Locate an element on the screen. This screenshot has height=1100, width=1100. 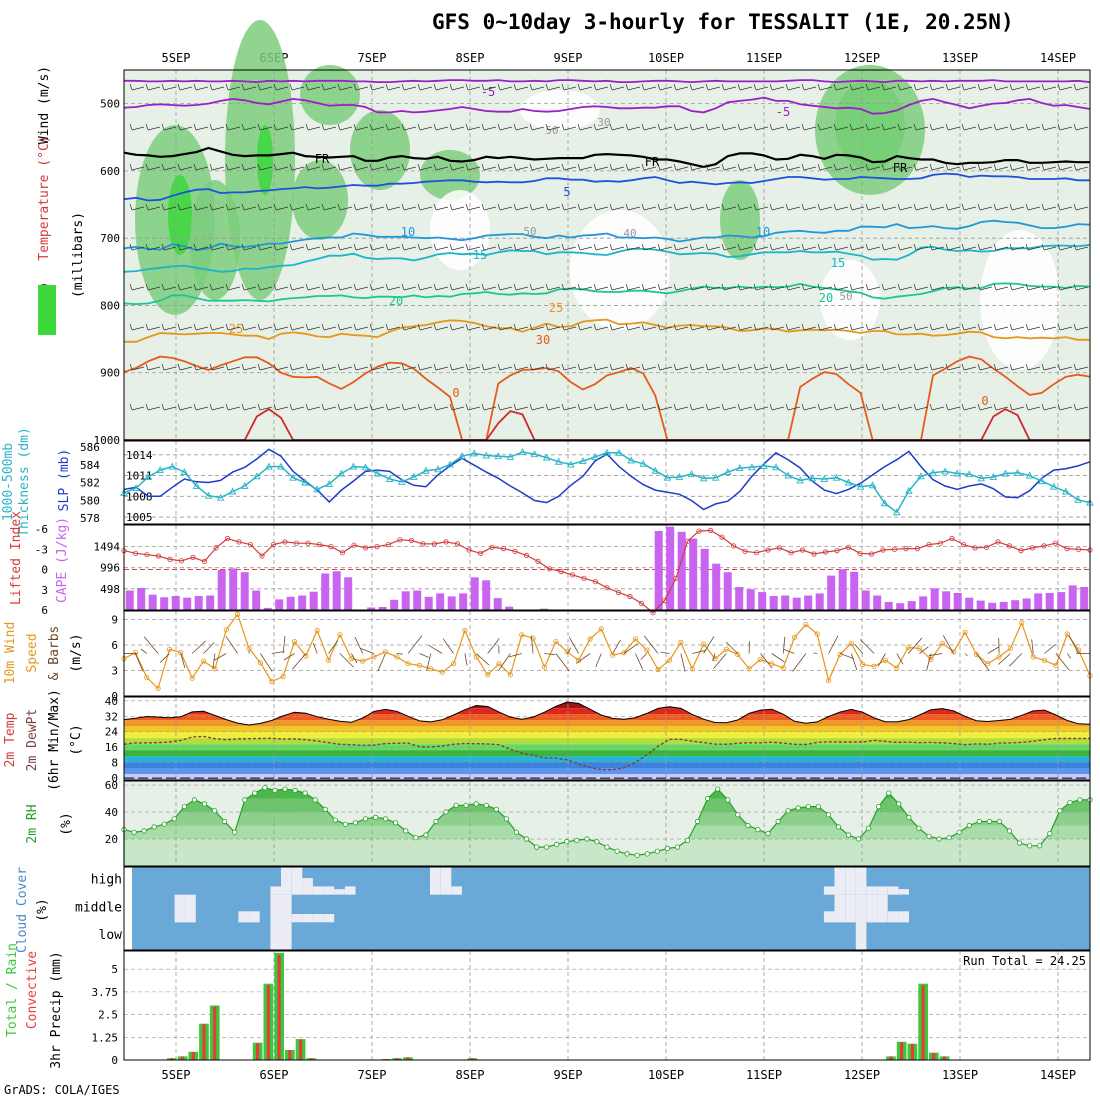
date-label-bottom: 12SEP is located at coordinates (862, 1075).